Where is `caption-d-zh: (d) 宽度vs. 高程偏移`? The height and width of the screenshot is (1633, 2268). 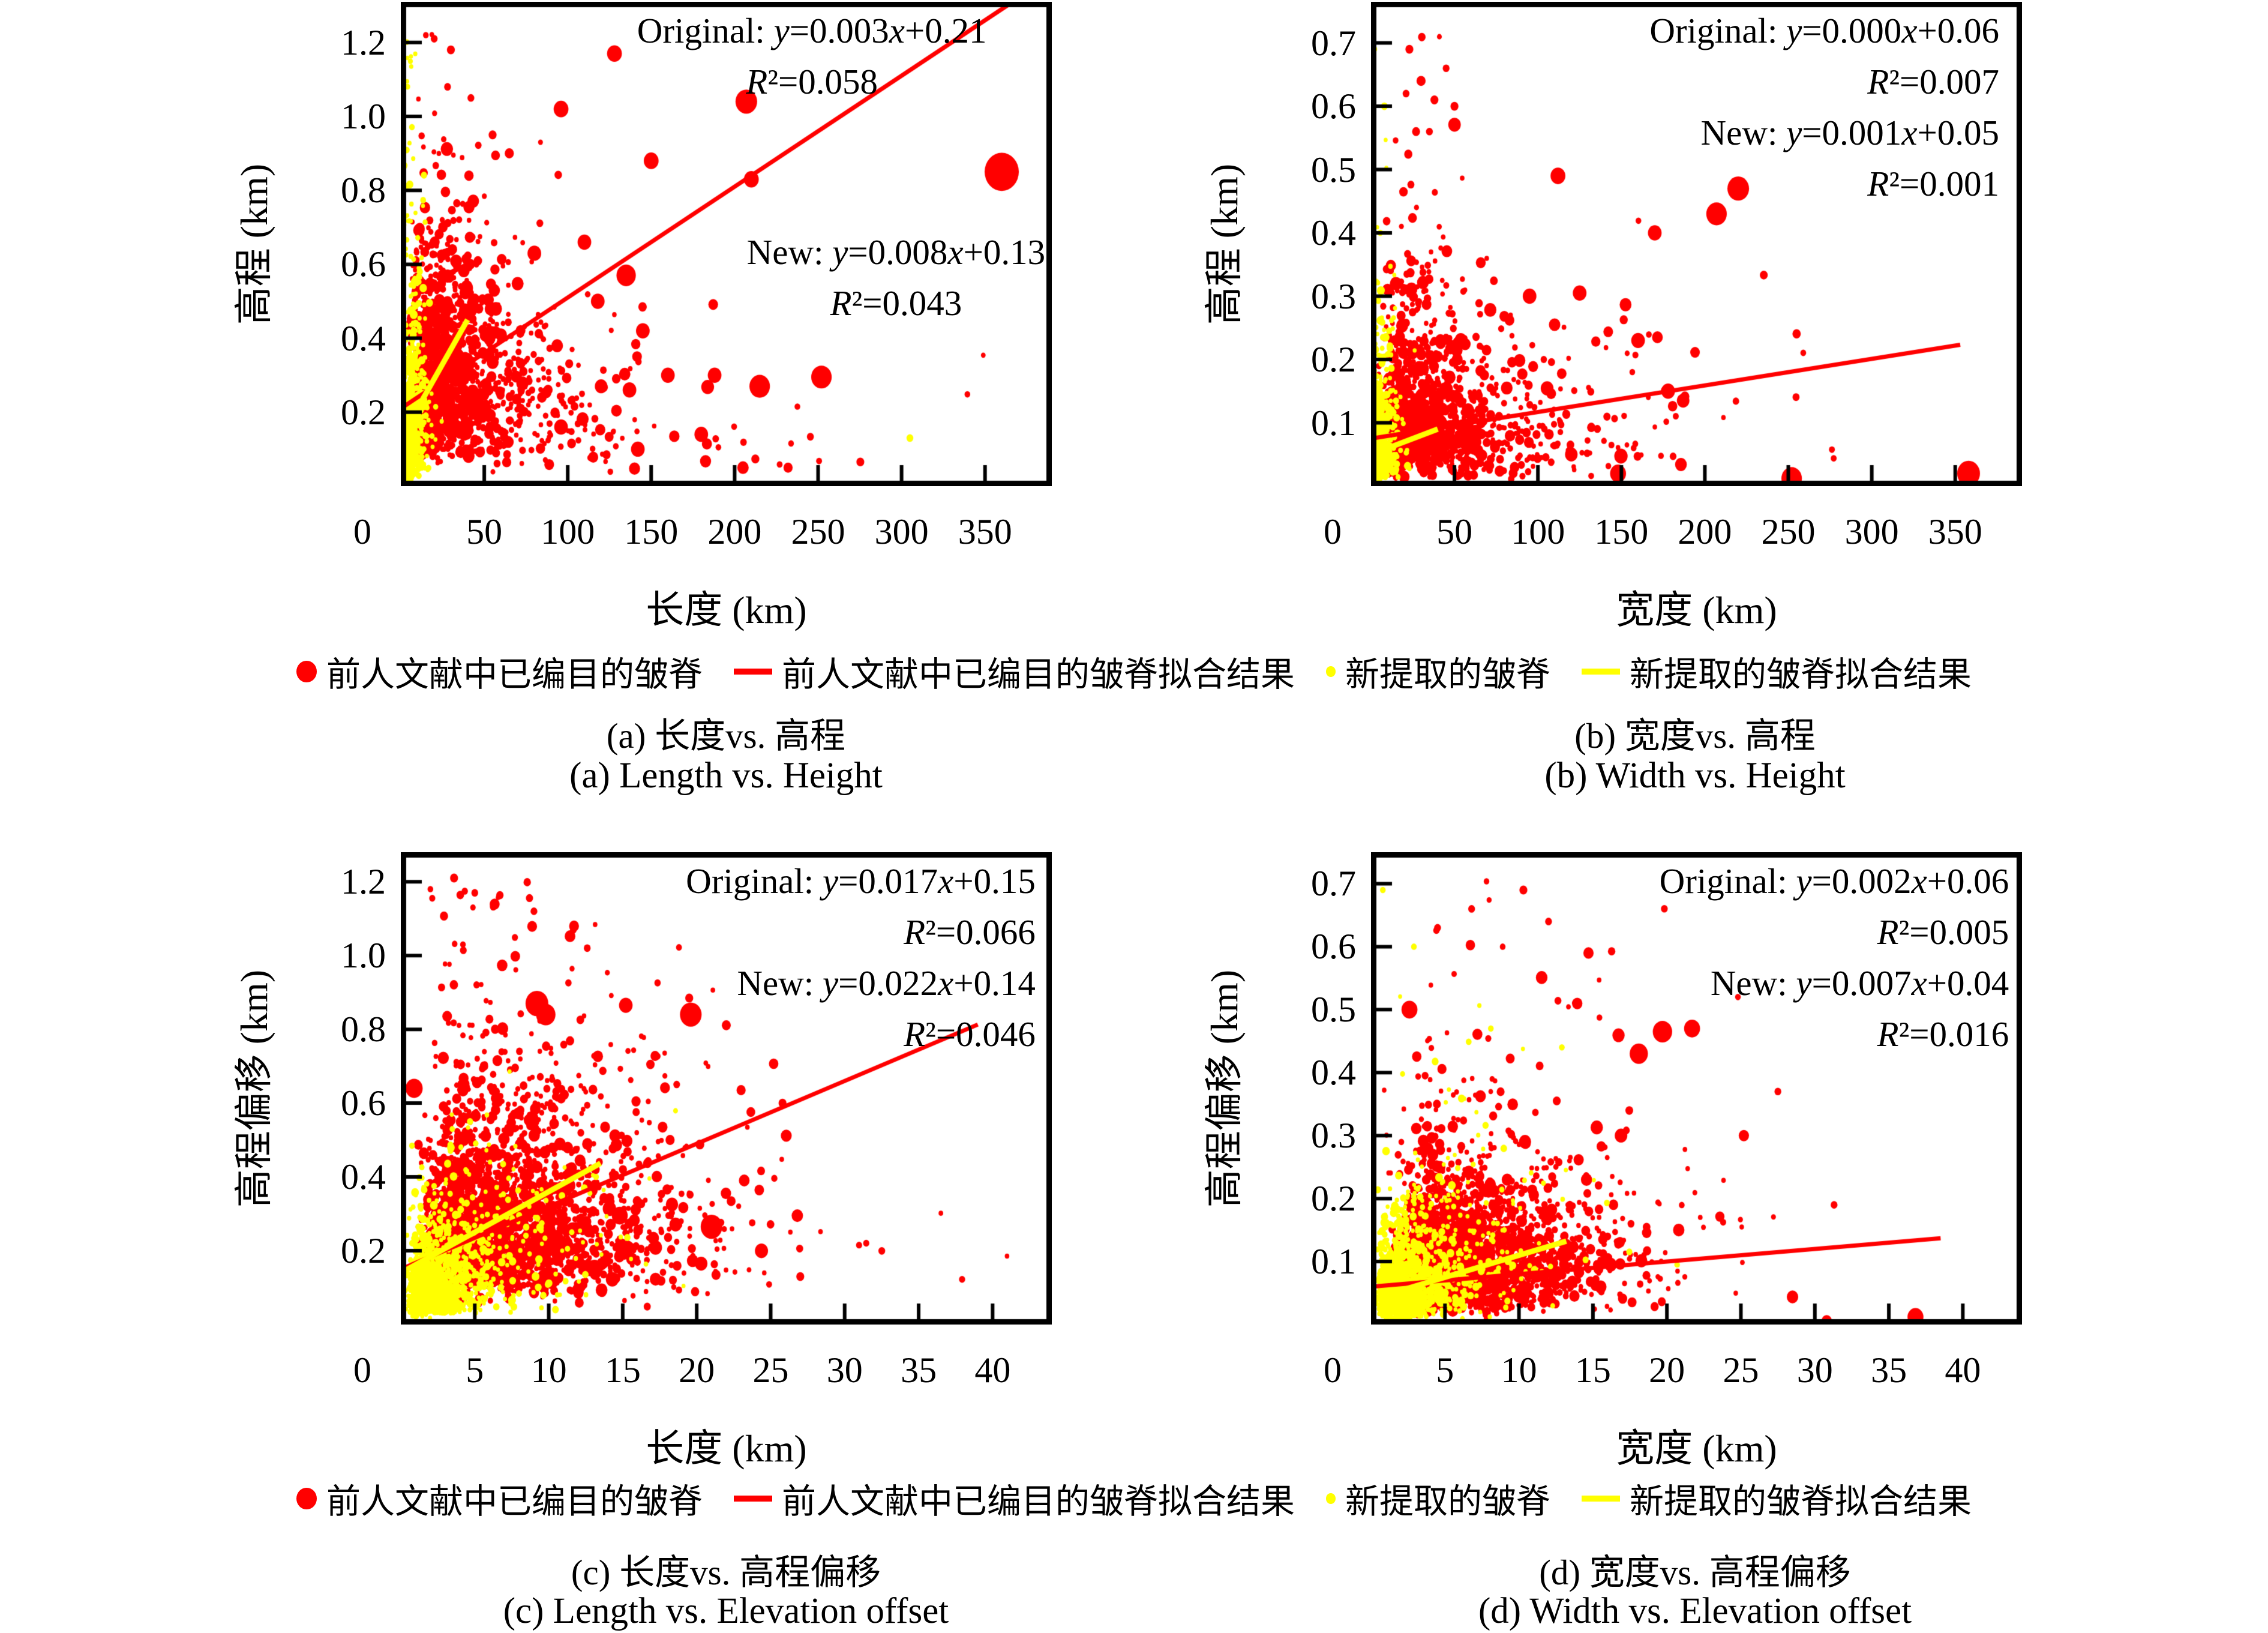
caption-d-zh: (d) 宽度vs. 高程偏移 is located at coordinates (1695, 1572).